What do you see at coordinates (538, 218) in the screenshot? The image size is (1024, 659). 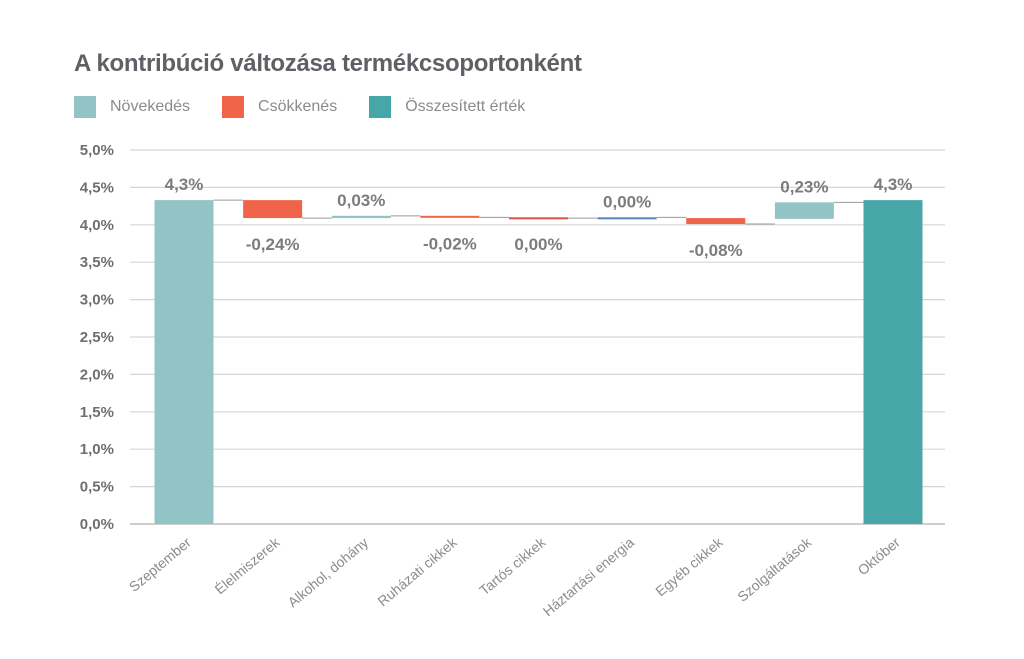 I see `bar-tartós-cikkek` at bounding box center [538, 218].